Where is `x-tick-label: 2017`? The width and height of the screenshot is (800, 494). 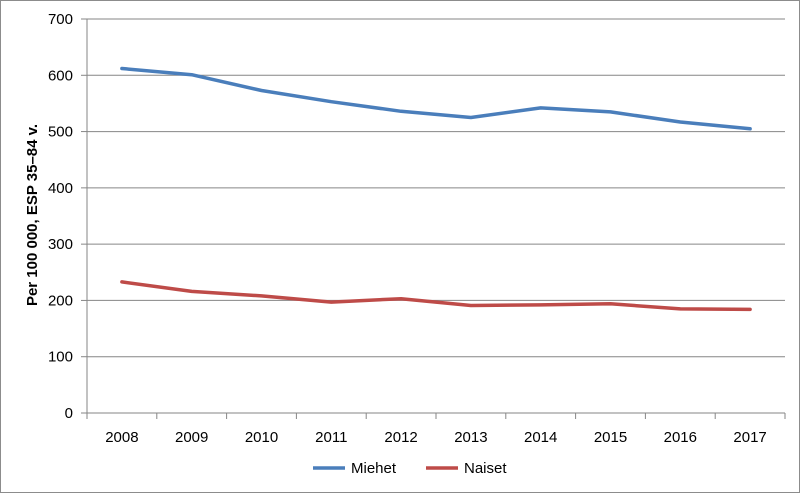 x-tick-label: 2017 is located at coordinates (749, 437).